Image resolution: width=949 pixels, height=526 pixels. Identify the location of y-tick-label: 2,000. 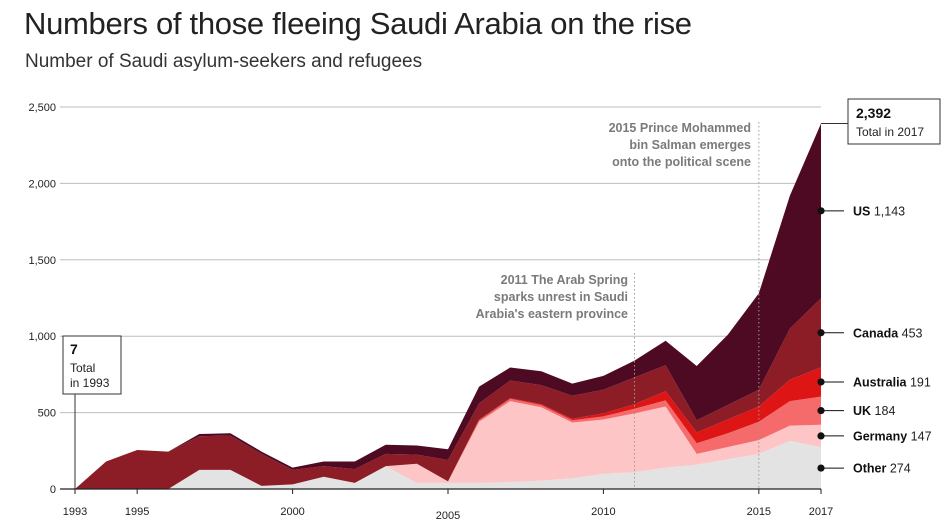
(42, 184).